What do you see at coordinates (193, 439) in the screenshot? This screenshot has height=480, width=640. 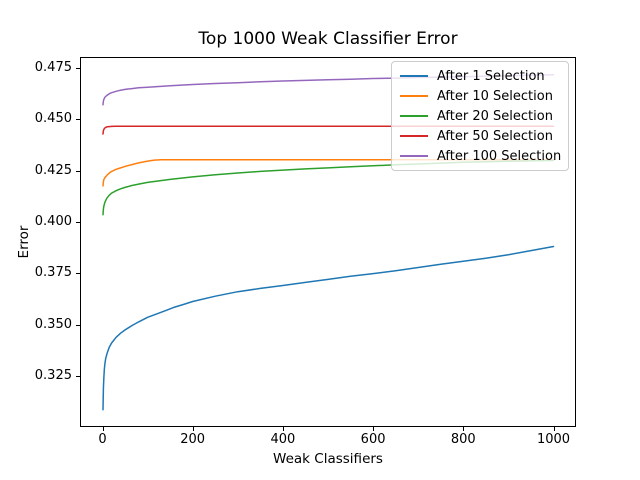 I see `x-tick-label: 200` at bounding box center [193, 439].